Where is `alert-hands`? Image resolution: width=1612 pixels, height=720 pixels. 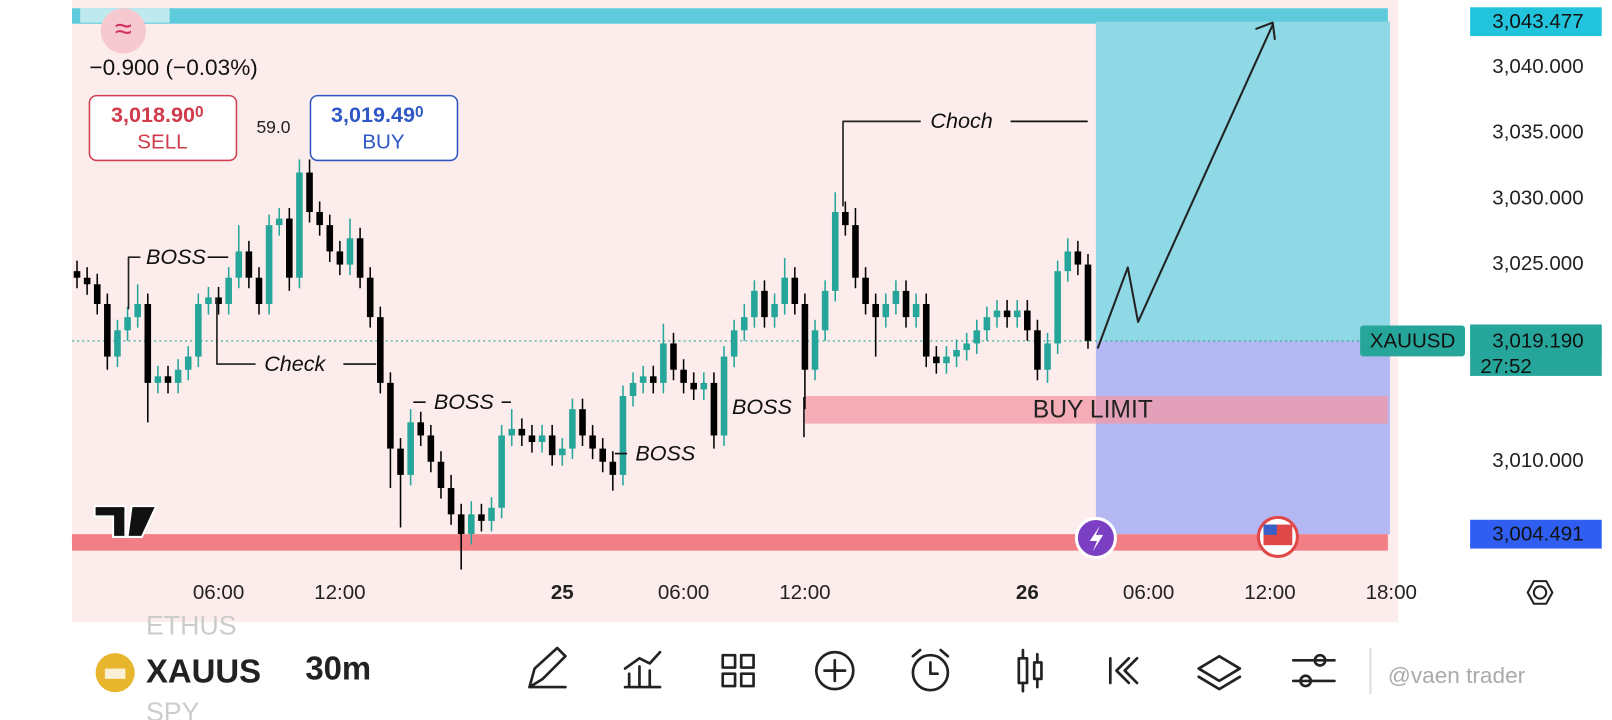 alert-hands is located at coordinates (930, 662).